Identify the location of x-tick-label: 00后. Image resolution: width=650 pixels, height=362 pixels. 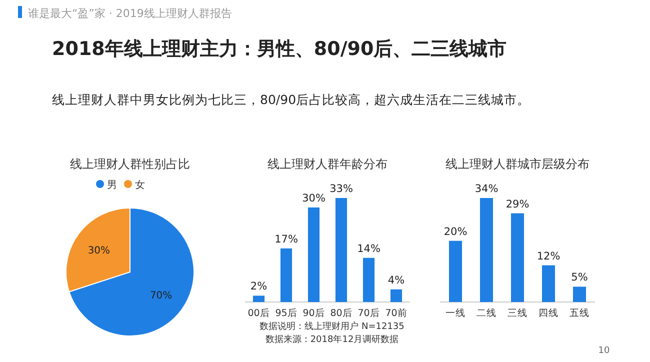
(259, 313).